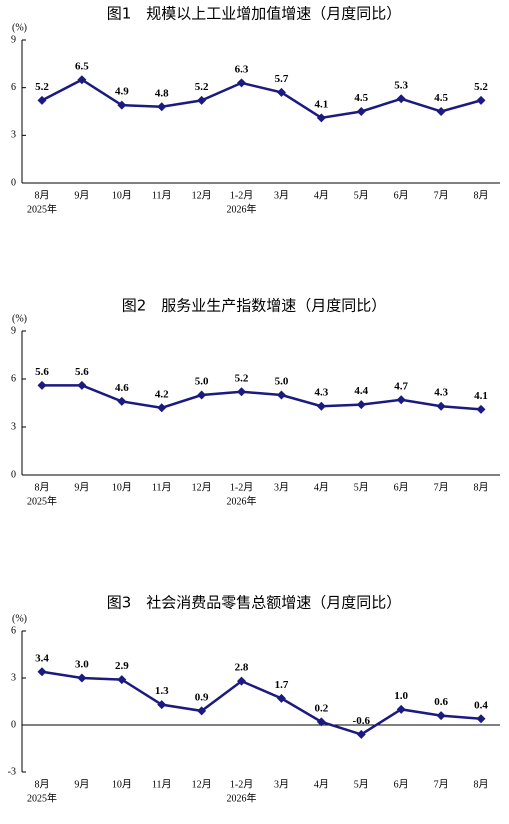  Describe the element at coordinates (122, 388) in the screenshot. I see `value-label: 4.6` at that location.